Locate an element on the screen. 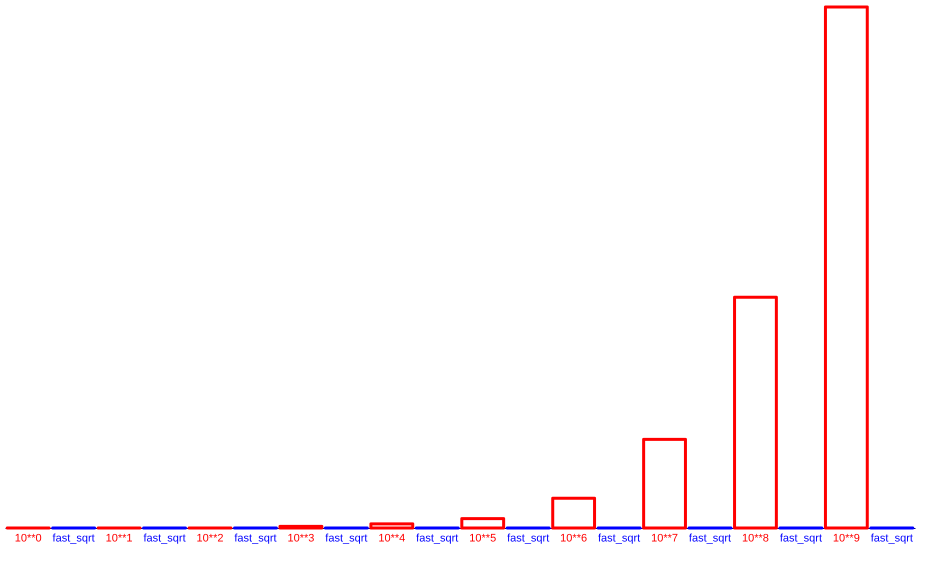  x-tick-label: 10**8 is located at coordinates (755, 538).